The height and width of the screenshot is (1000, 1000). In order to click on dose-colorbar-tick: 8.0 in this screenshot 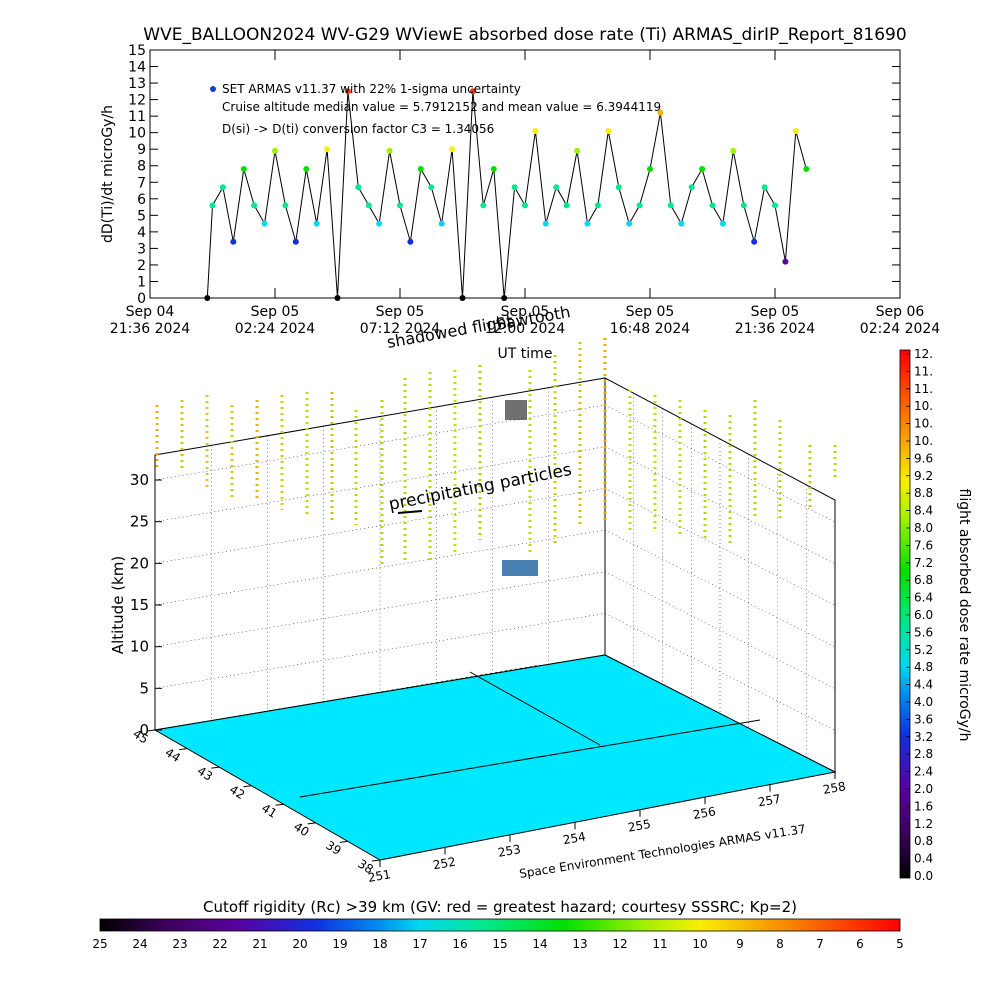, I will do `click(923, 528)`.